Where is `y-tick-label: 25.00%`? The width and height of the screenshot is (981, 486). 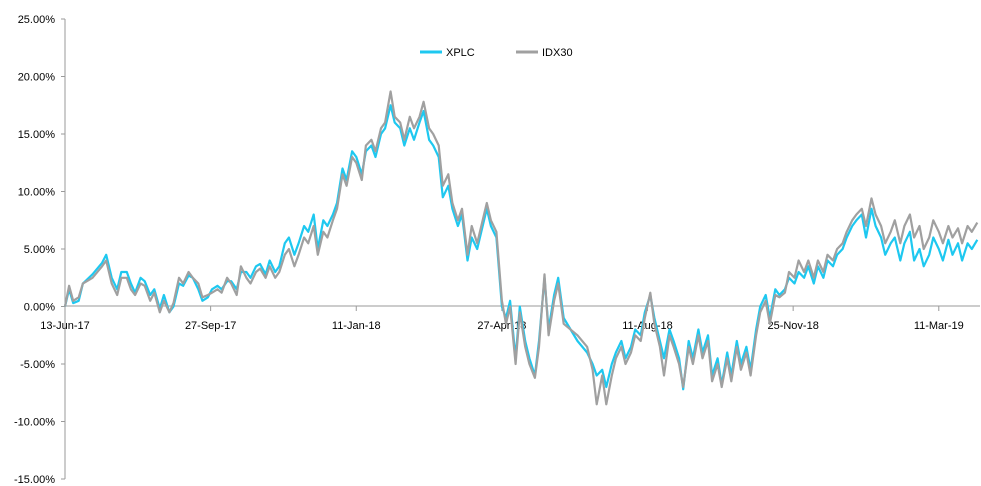
y-tick-label: 25.00% is located at coordinates (37, 20).